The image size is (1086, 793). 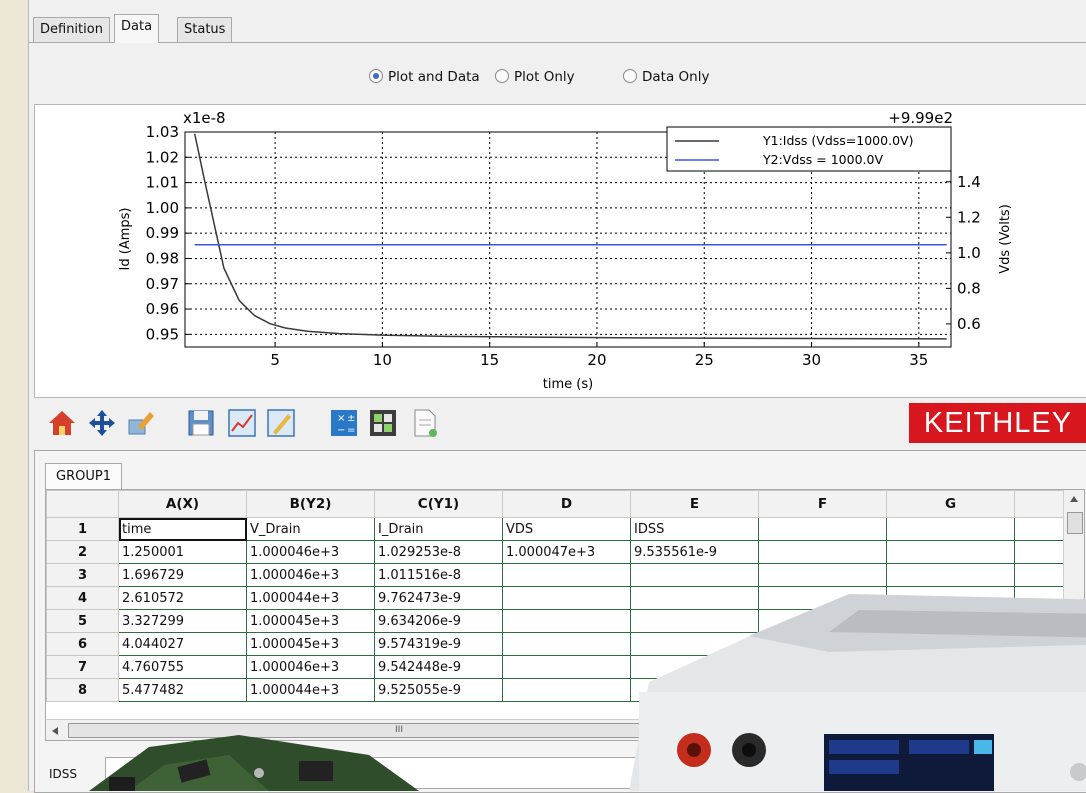 What do you see at coordinates (82, 504) in the screenshot?
I see `corner-cell` at bounding box center [82, 504].